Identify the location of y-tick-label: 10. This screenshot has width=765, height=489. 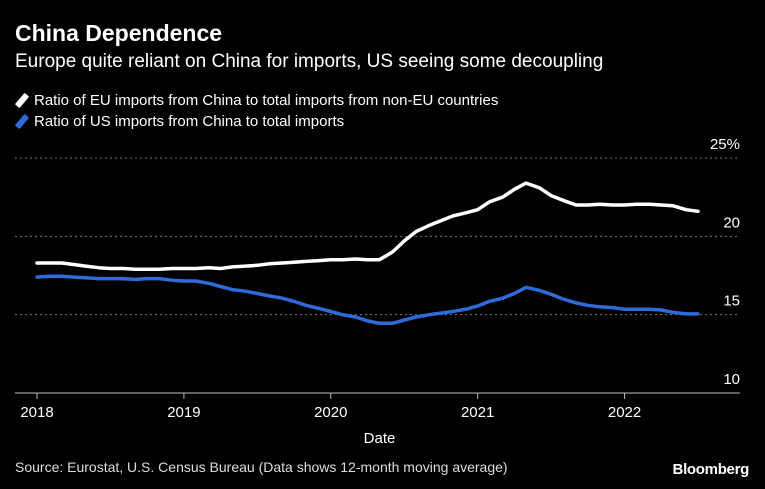
(731, 379).